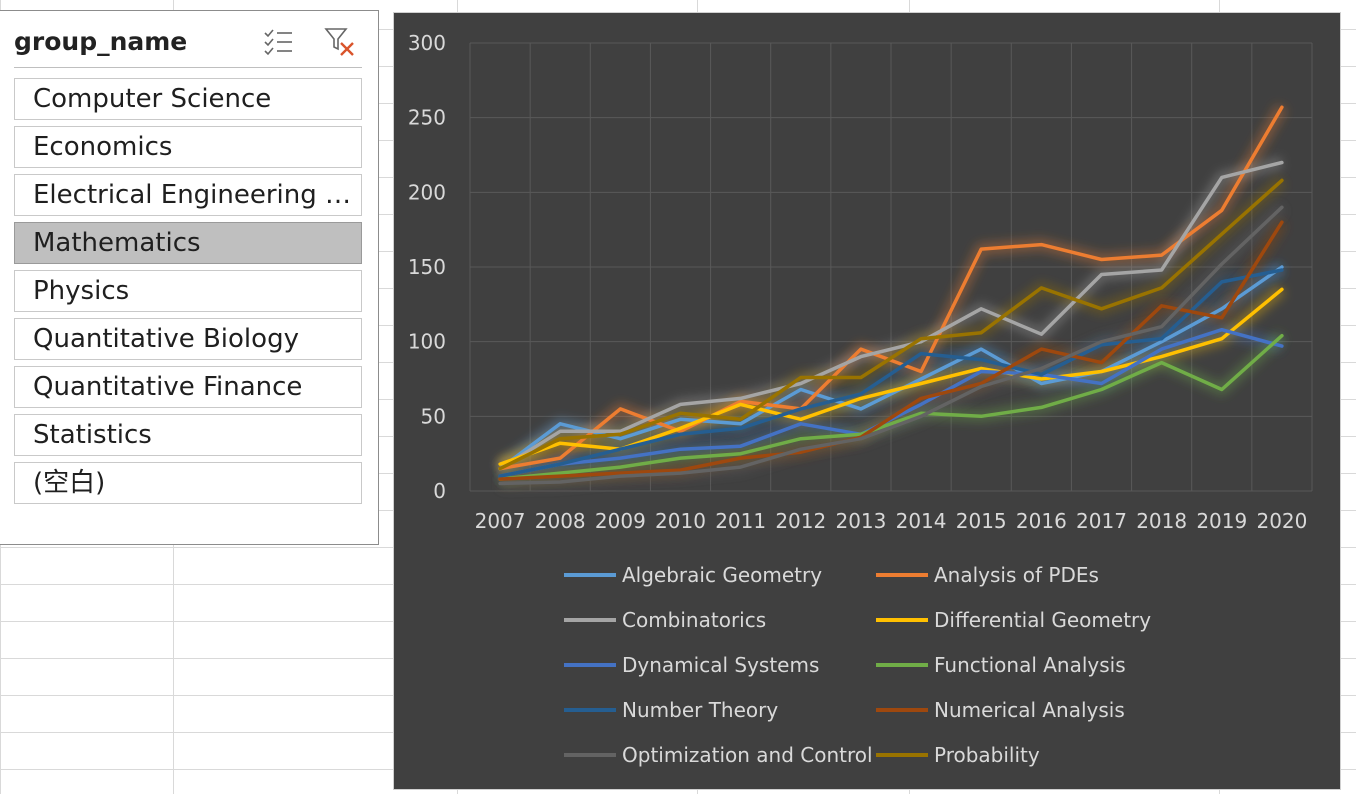 The height and width of the screenshot is (794, 1356). I want to click on slicer-item-statistics: Statistics, so click(188, 435).